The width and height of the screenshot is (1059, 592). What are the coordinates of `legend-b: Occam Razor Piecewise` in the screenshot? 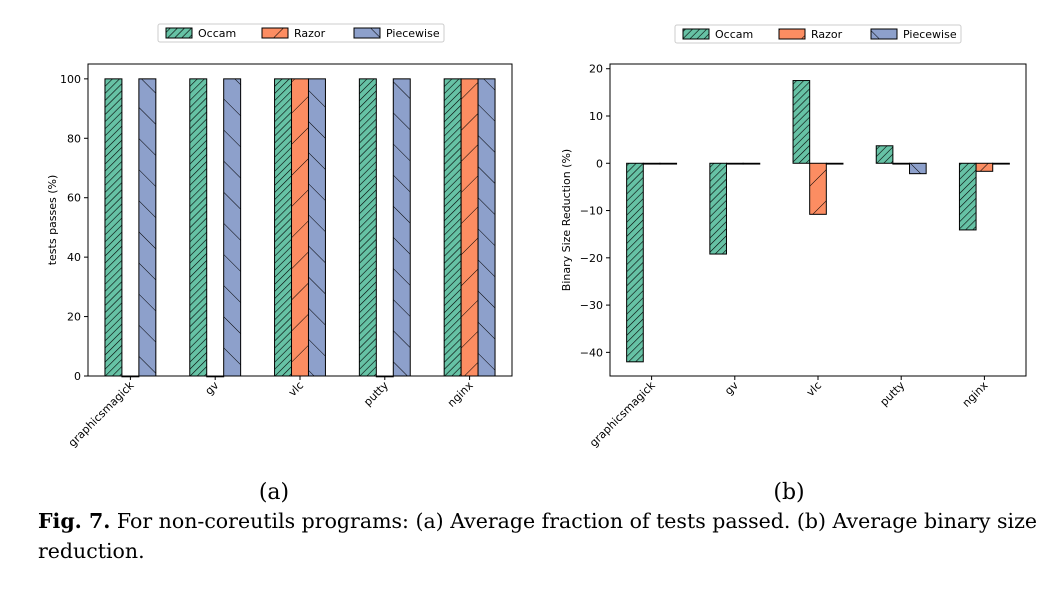 It's located at (818, 34).